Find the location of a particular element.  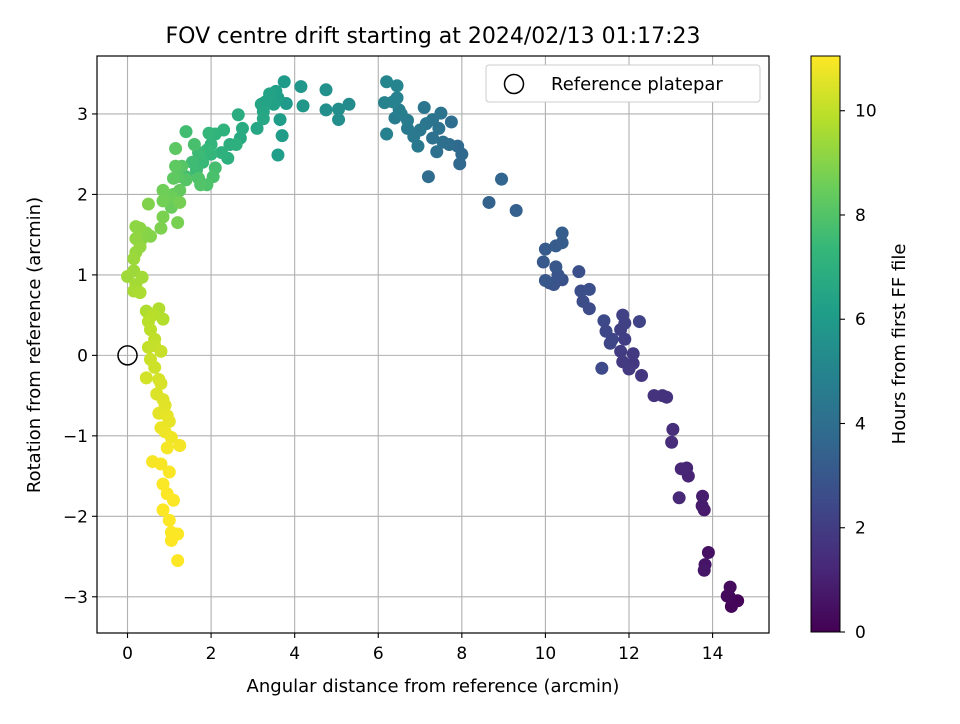

colorbar-gradient is located at coordinates (825, 344).